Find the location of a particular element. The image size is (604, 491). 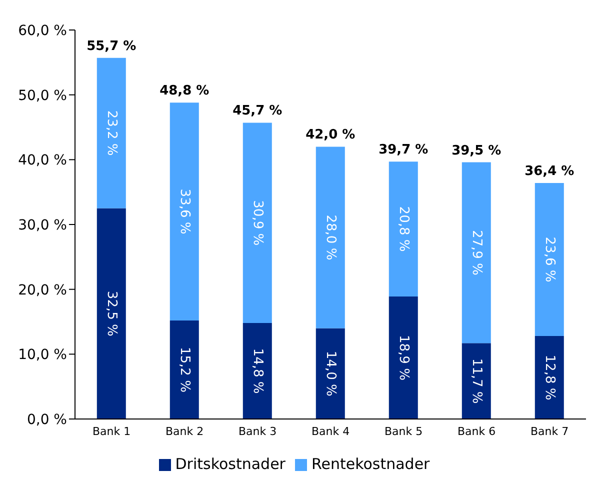

y-tick-label: 20,0 % is located at coordinates (42, 290).